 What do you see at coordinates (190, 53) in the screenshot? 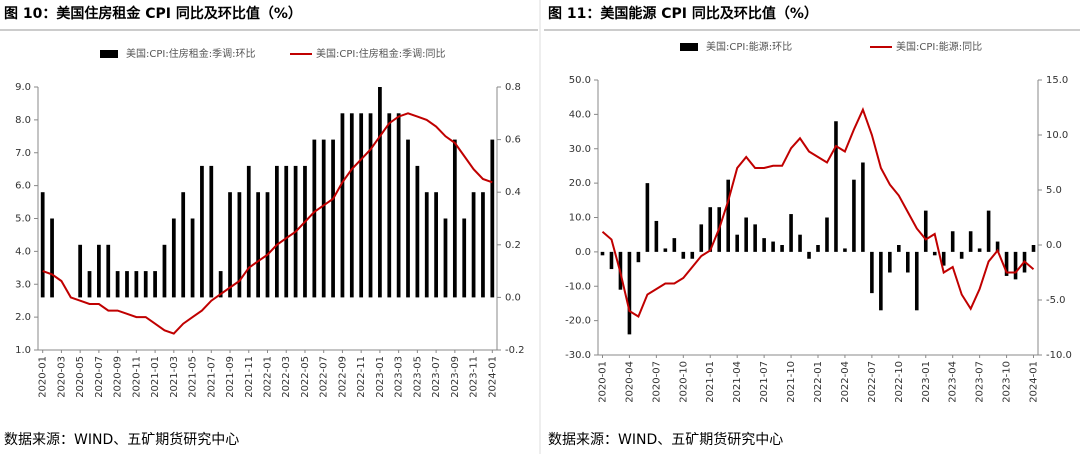
I see `legend-label: 美国:CPI:住房租金:季调:环比` at bounding box center [190, 53].